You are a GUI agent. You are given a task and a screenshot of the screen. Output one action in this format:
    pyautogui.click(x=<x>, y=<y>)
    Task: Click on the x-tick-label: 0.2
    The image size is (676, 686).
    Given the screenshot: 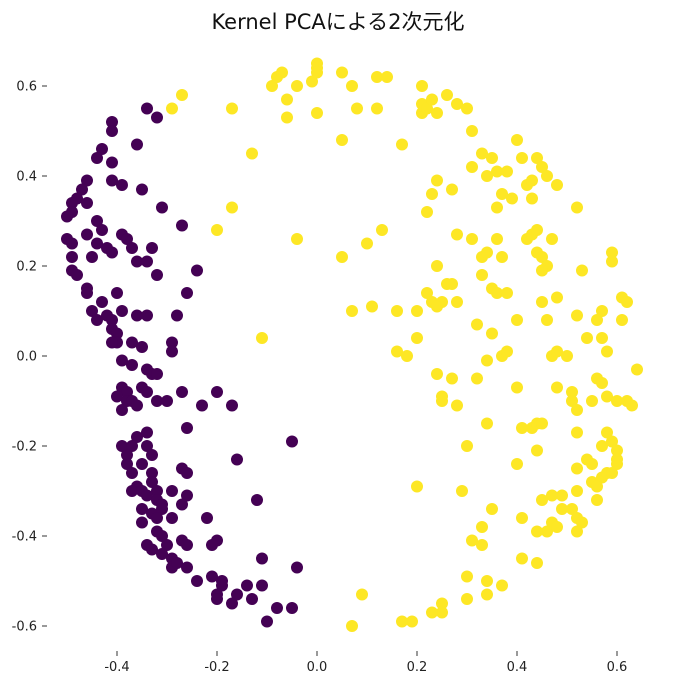 What is the action you would take?
    pyautogui.click(x=417, y=667)
    